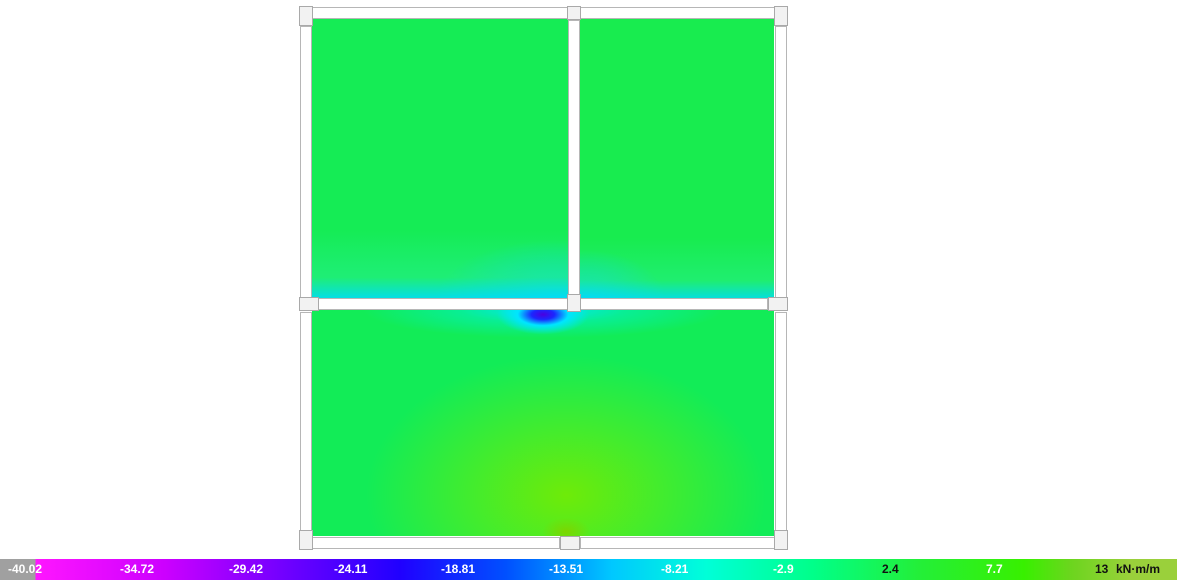 The height and width of the screenshot is (580, 1177). I want to click on column-bottom-left, so click(306, 540).